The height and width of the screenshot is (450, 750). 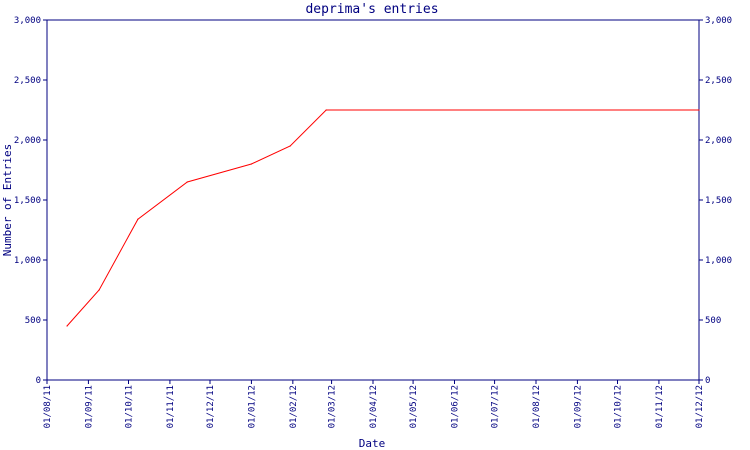 What do you see at coordinates (718, 261) in the screenshot?
I see `y-tick-label-right: 1,000` at bounding box center [718, 261].